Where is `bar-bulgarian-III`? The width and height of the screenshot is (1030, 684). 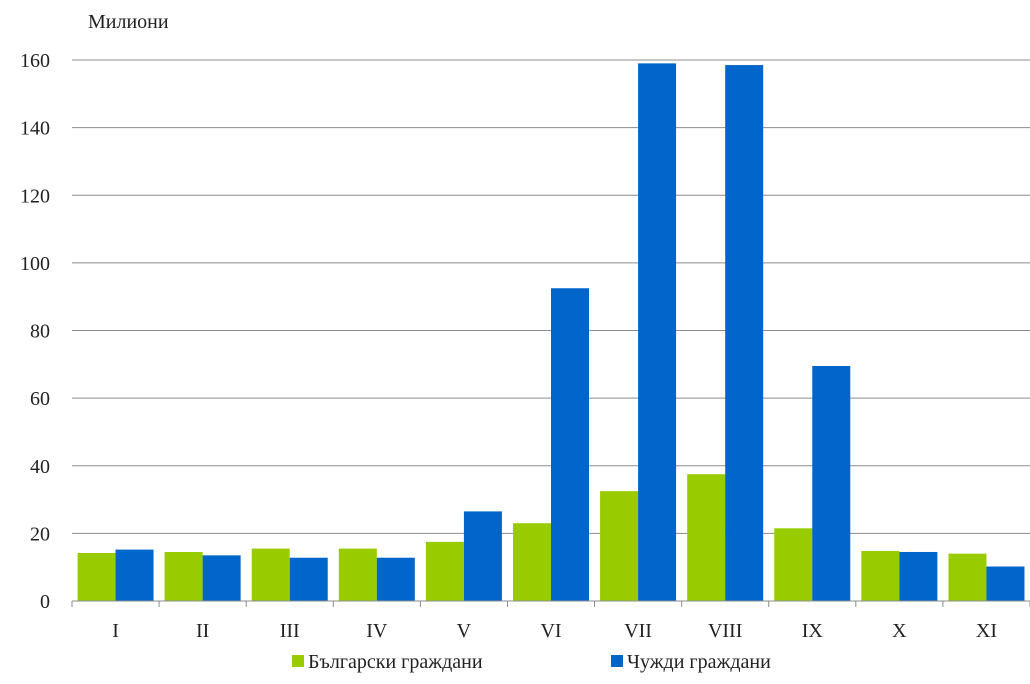
bar-bulgarian-III is located at coordinates (270, 574).